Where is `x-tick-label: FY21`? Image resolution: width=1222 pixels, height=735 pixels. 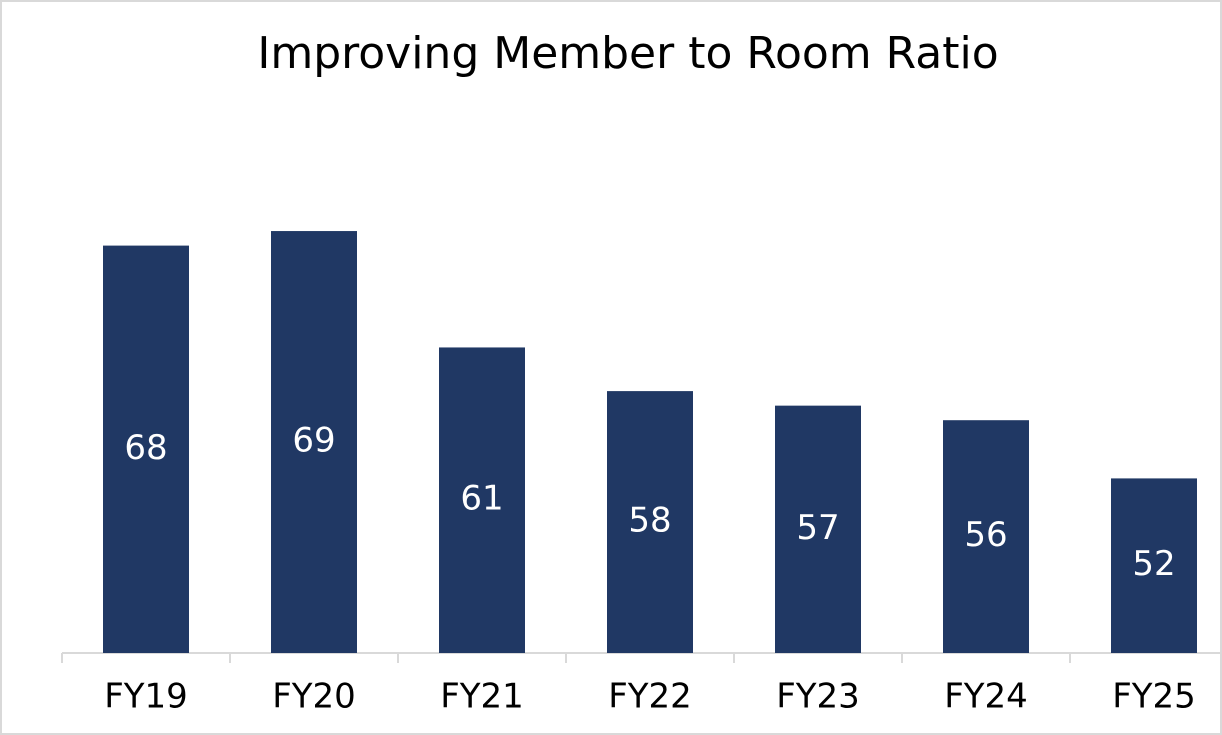 x-tick-label: FY21 is located at coordinates (482, 697).